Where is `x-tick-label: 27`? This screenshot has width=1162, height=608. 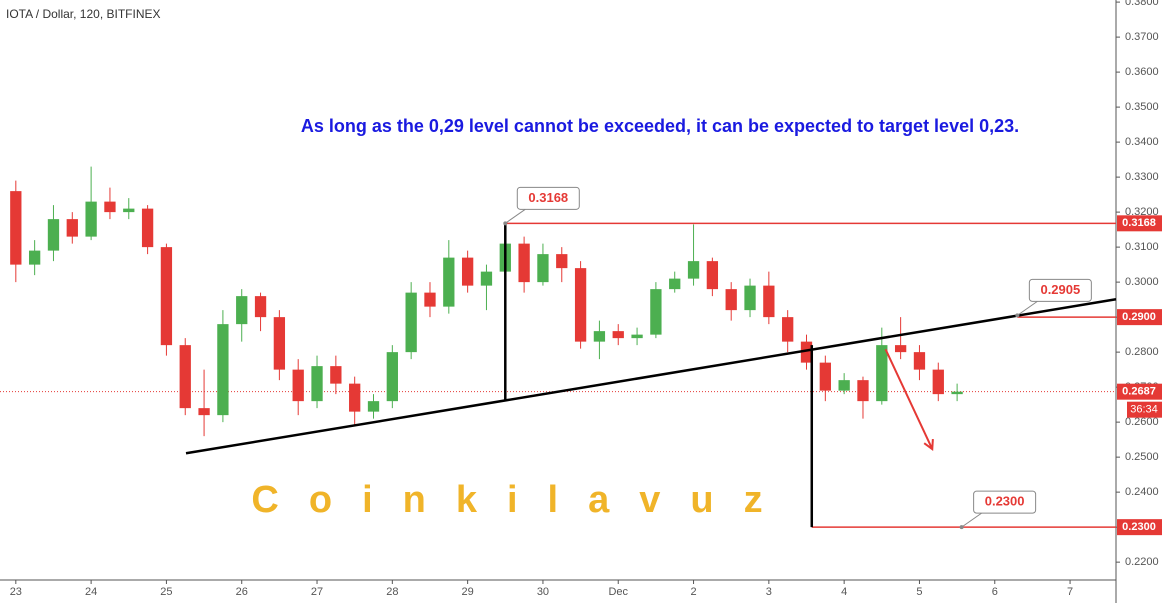 x-tick-label: 27 is located at coordinates (317, 592).